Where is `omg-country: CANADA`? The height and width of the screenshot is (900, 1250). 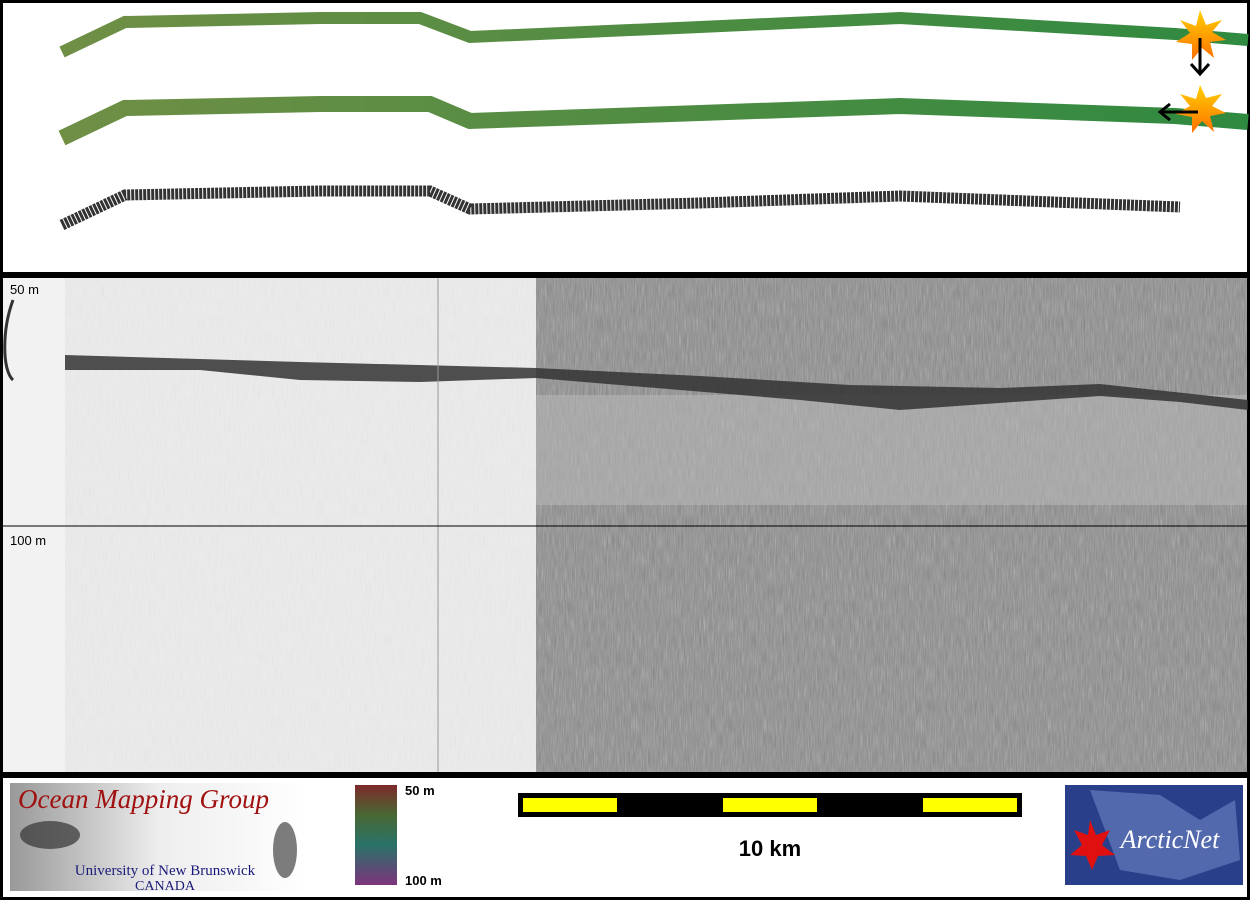 omg-country: CANADA is located at coordinates (165, 886).